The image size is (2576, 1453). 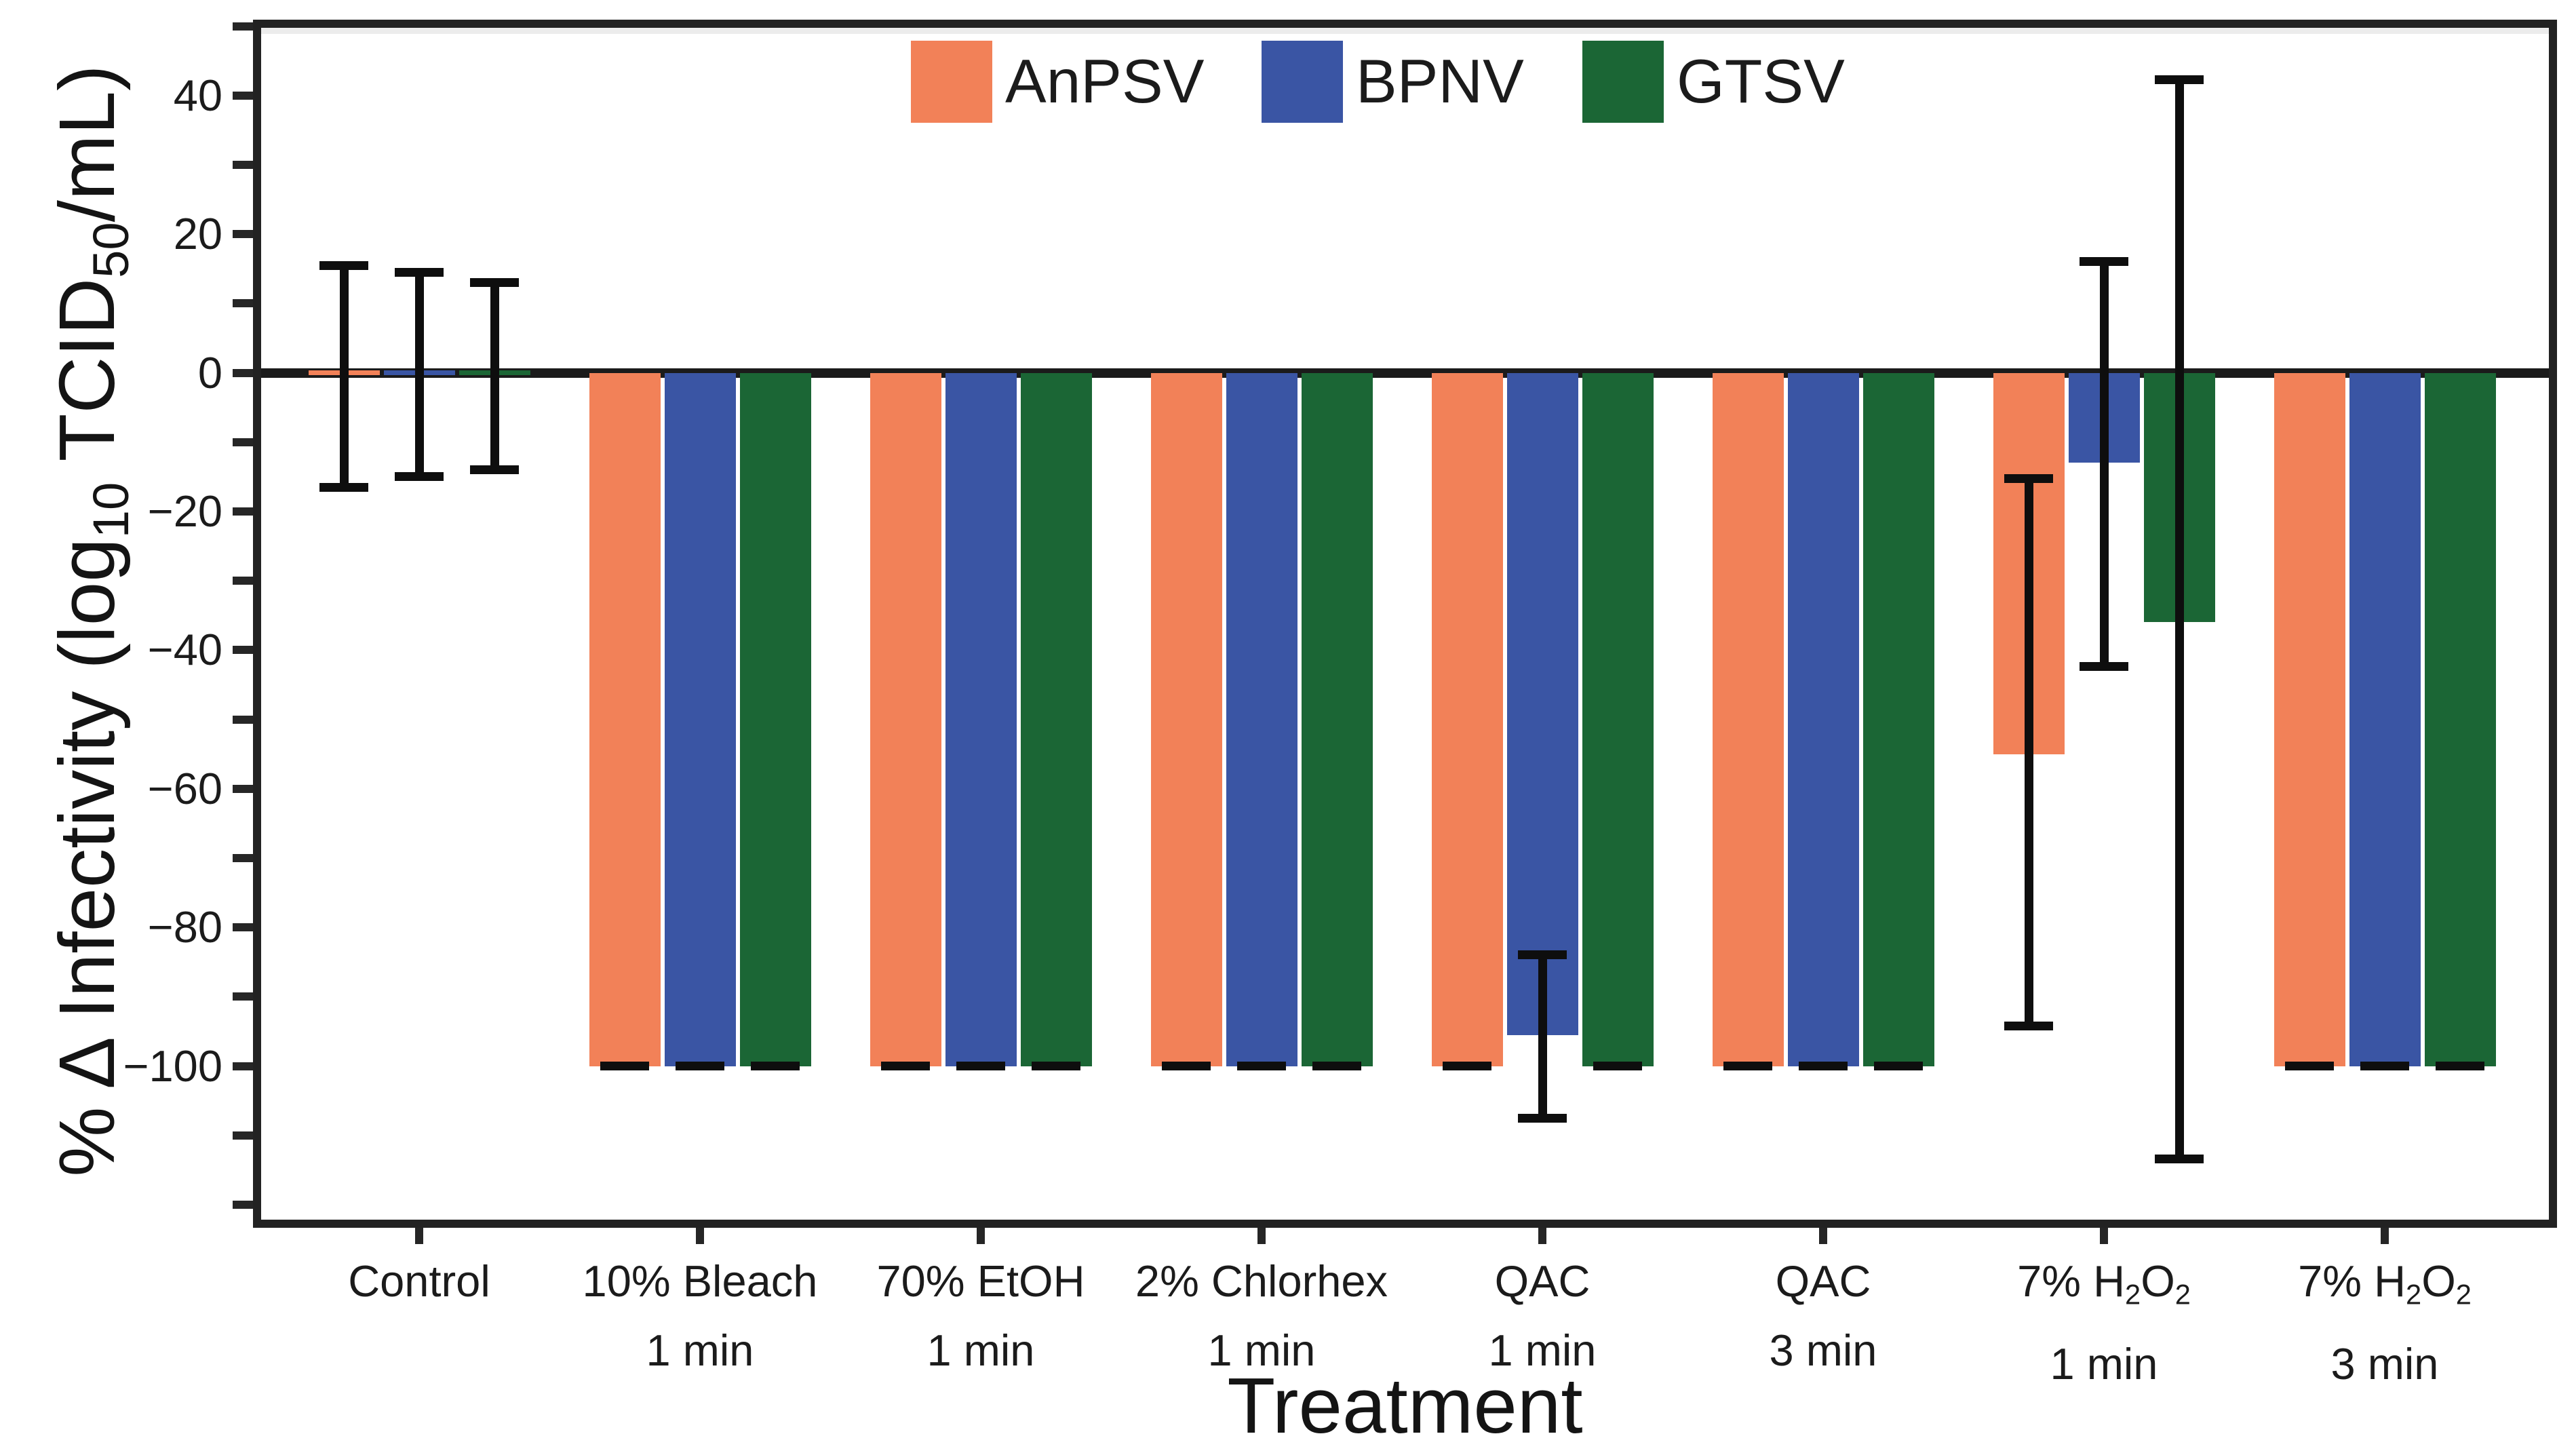 What do you see at coordinates (1617, 1066) in the screenshot?
I see `errorbar-gtsv-qac-1min-cap-top` at bounding box center [1617, 1066].